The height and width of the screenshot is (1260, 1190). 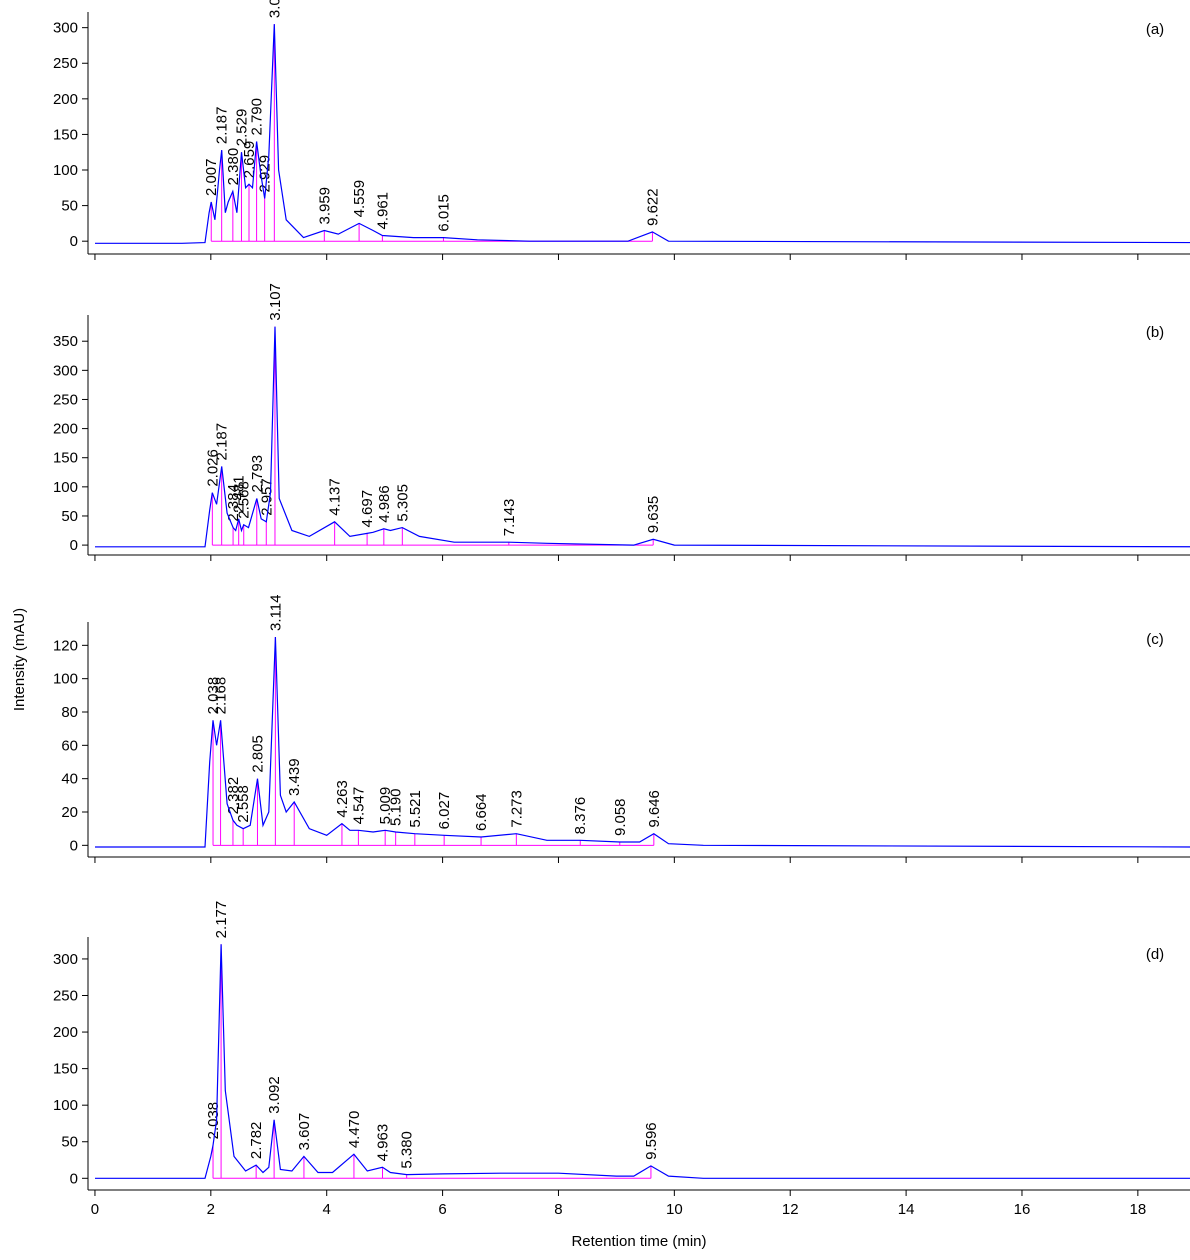 What do you see at coordinates (324, 206) in the screenshot?
I see `peak-label: 3.959` at bounding box center [324, 206].